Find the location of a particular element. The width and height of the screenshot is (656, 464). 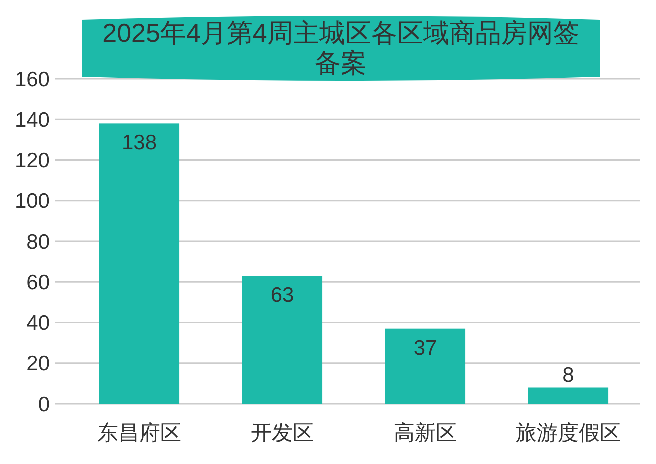

x-tick-label: 旅游度假区 is located at coordinates (568, 433).